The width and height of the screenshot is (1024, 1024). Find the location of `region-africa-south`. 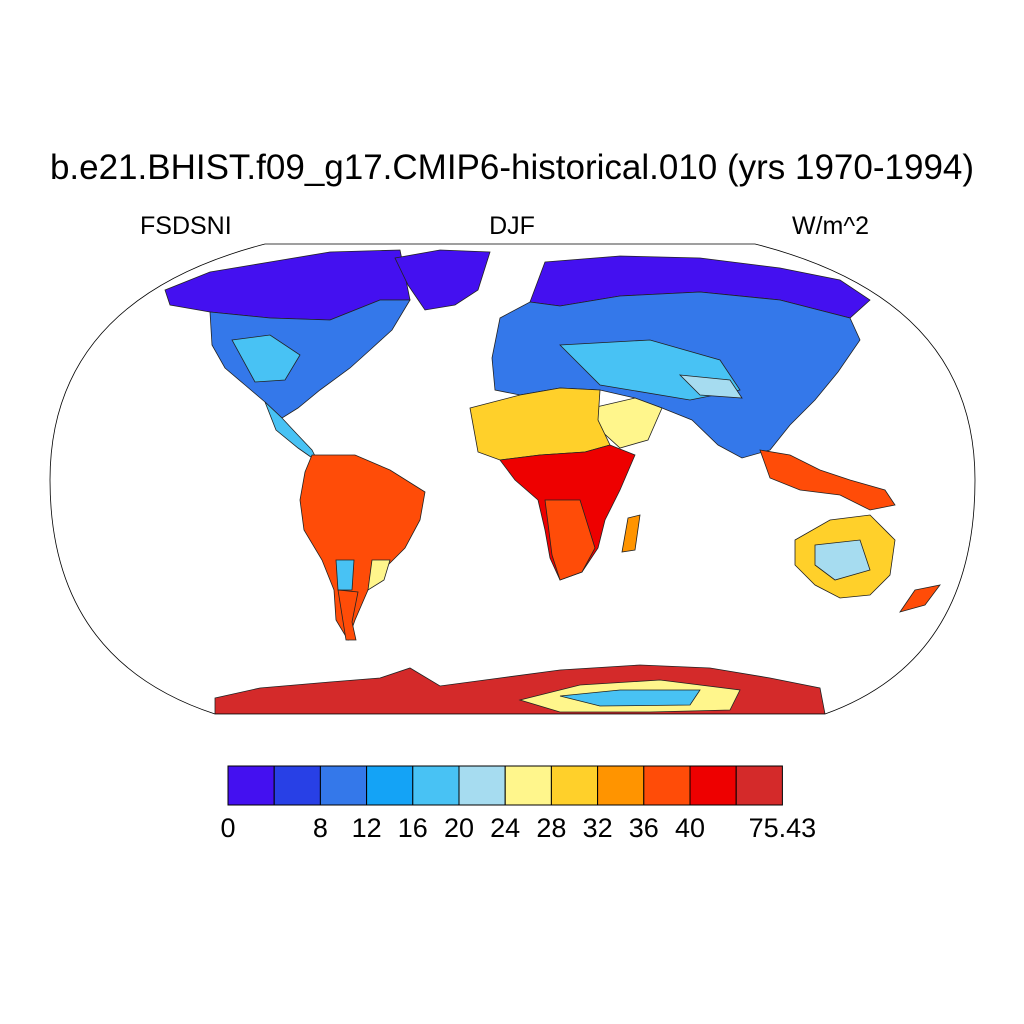

region-africa-south is located at coordinates (570, 540).